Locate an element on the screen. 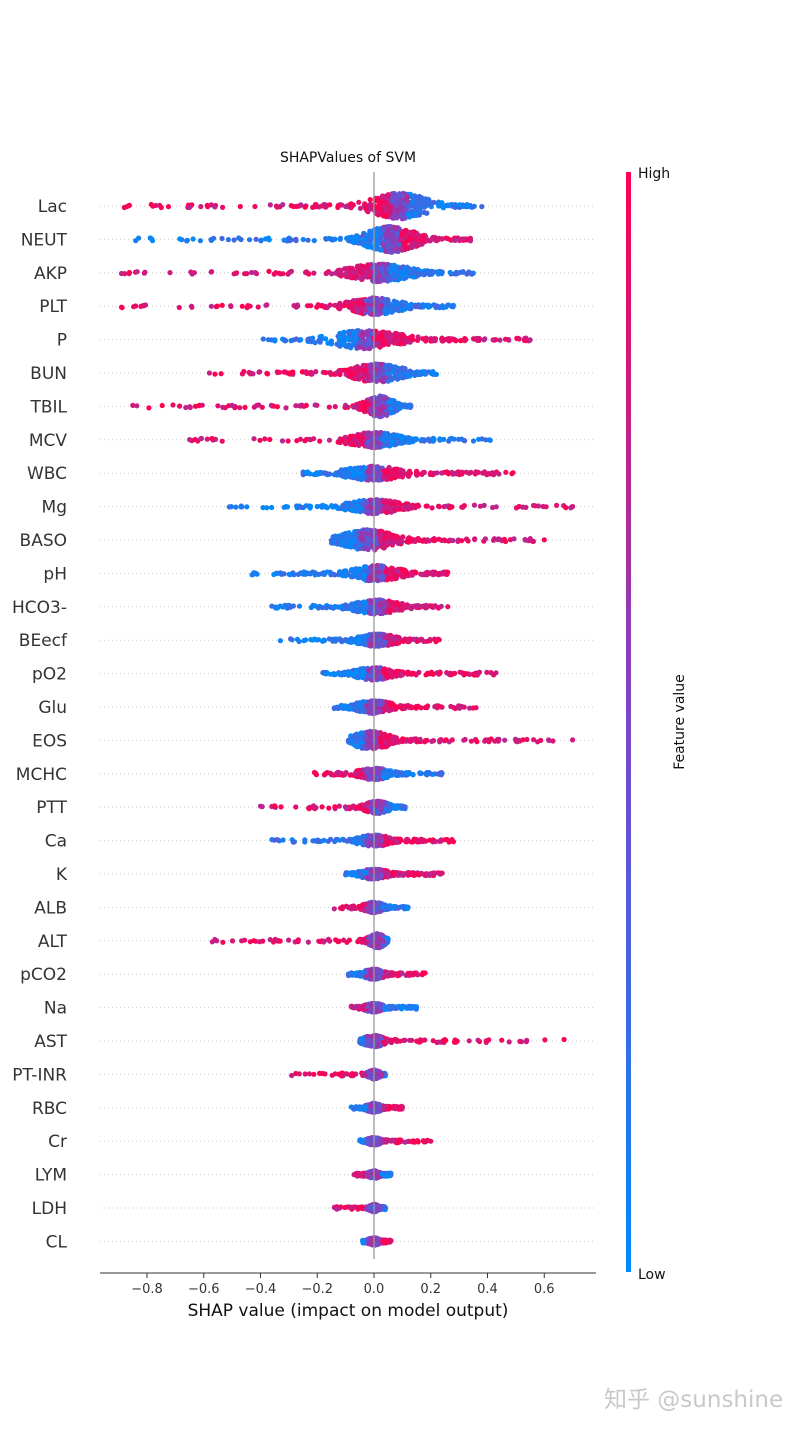 The width and height of the screenshot is (800, 1430). chart-title: SHAPValues of SVM is located at coordinates (348, 158).